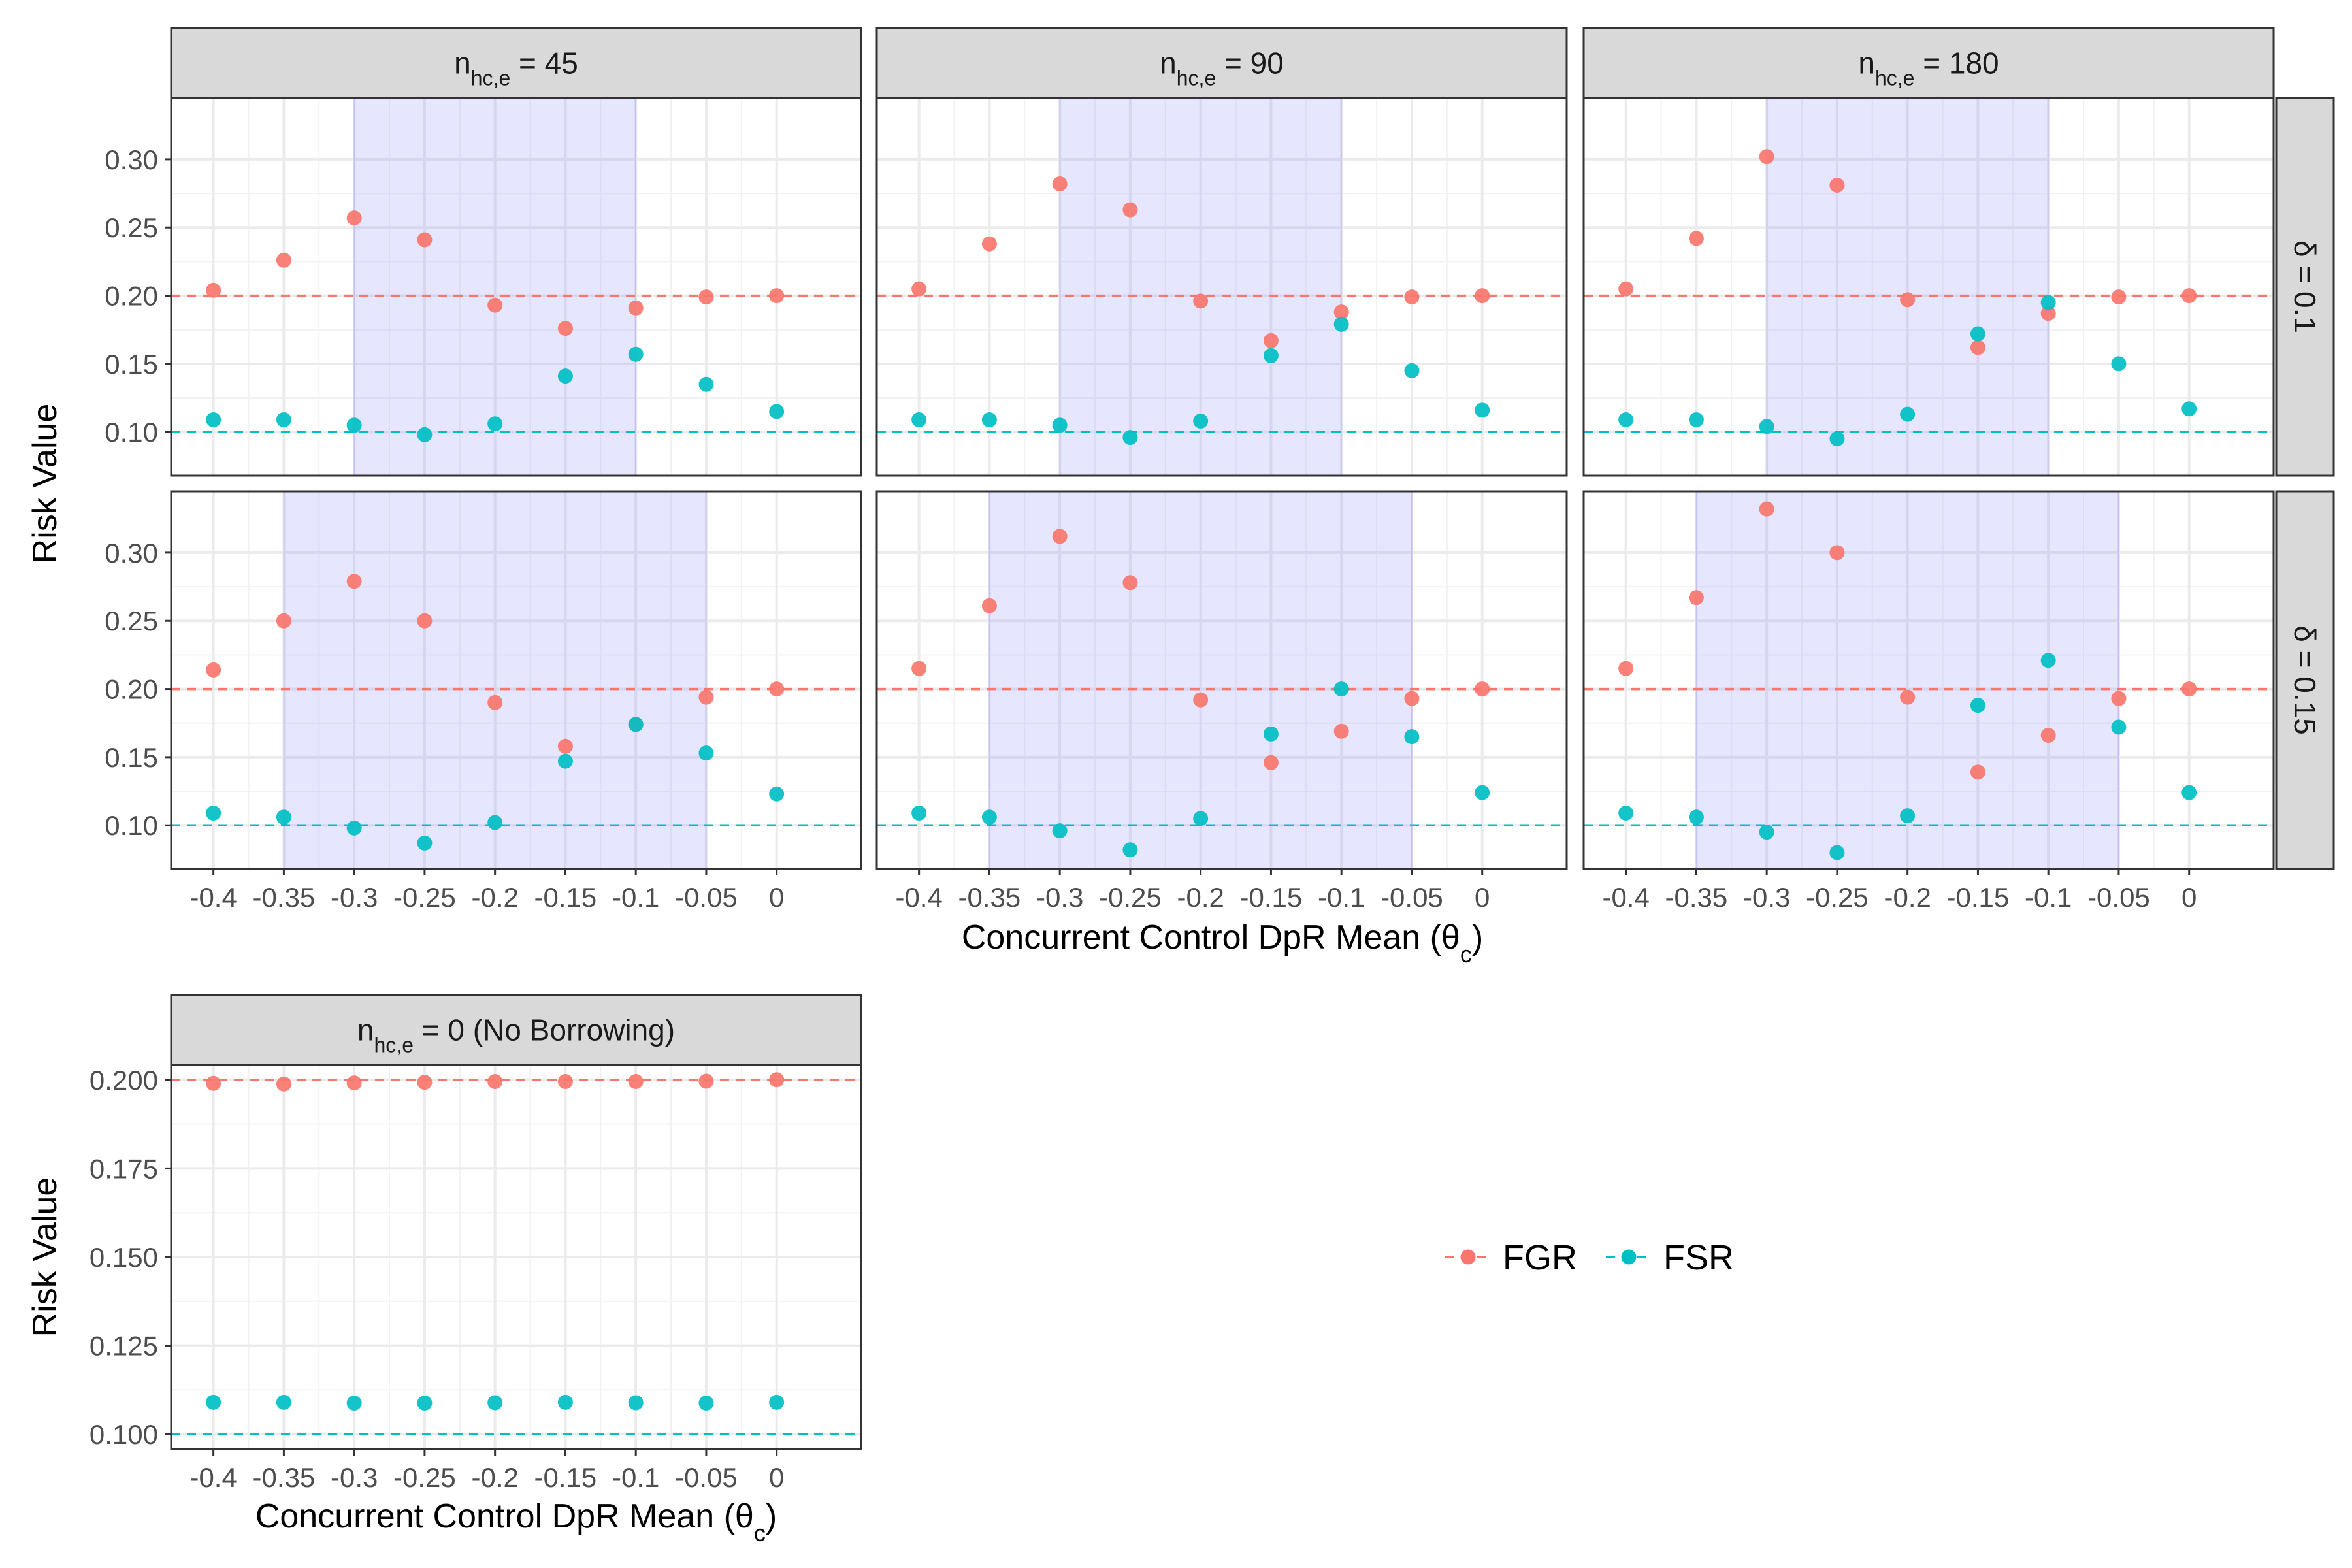 Image resolution: width=2352 pixels, height=1568 pixels. I want to click on y-tick-label: 0.10, so click(131, 825).